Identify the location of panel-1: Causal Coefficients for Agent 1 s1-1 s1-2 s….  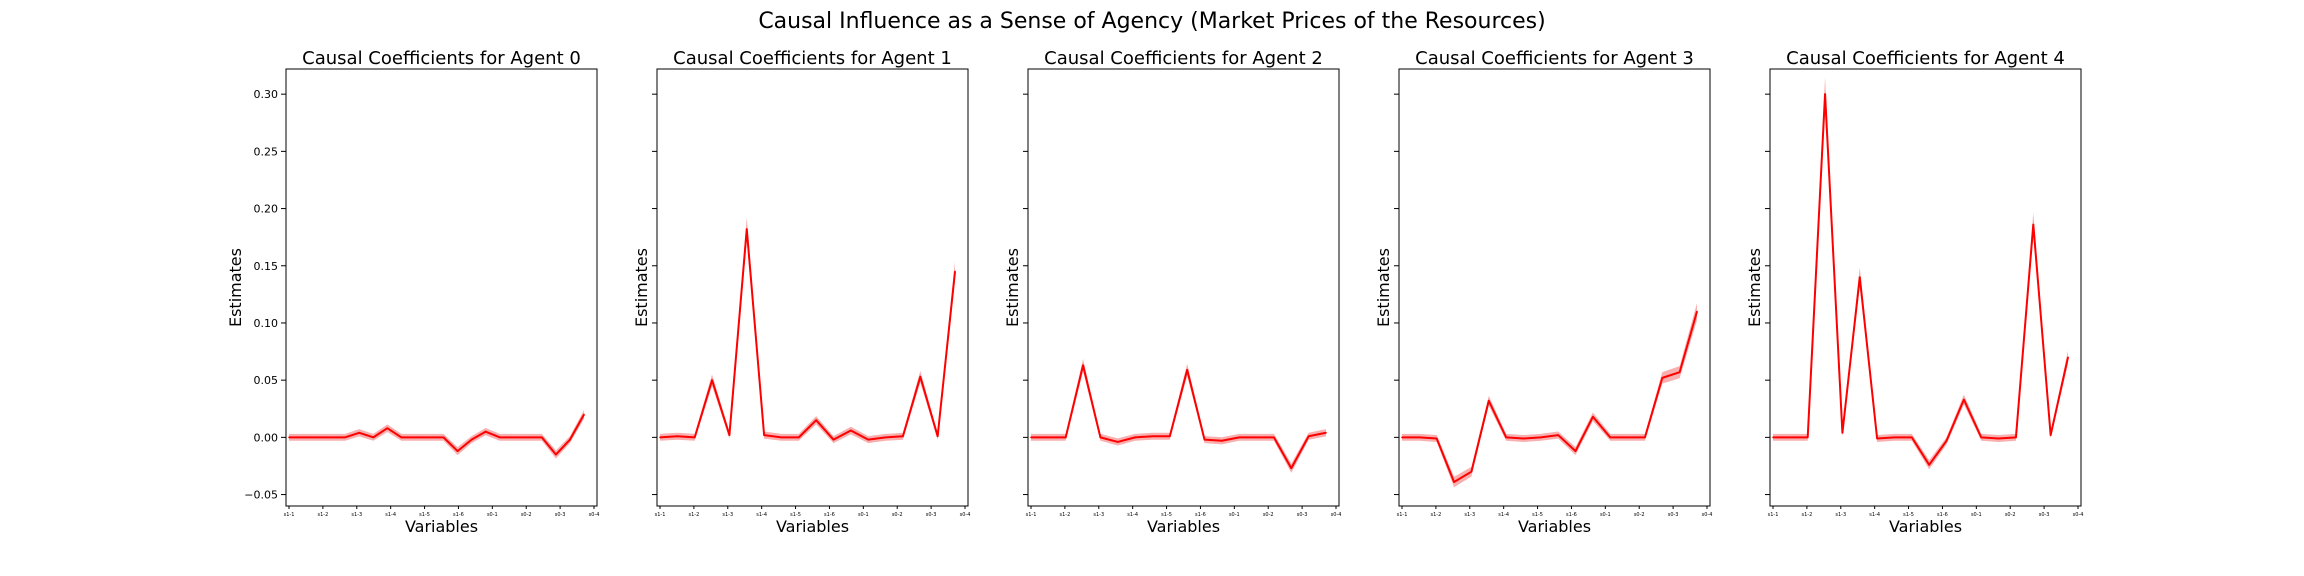
(801, 292).